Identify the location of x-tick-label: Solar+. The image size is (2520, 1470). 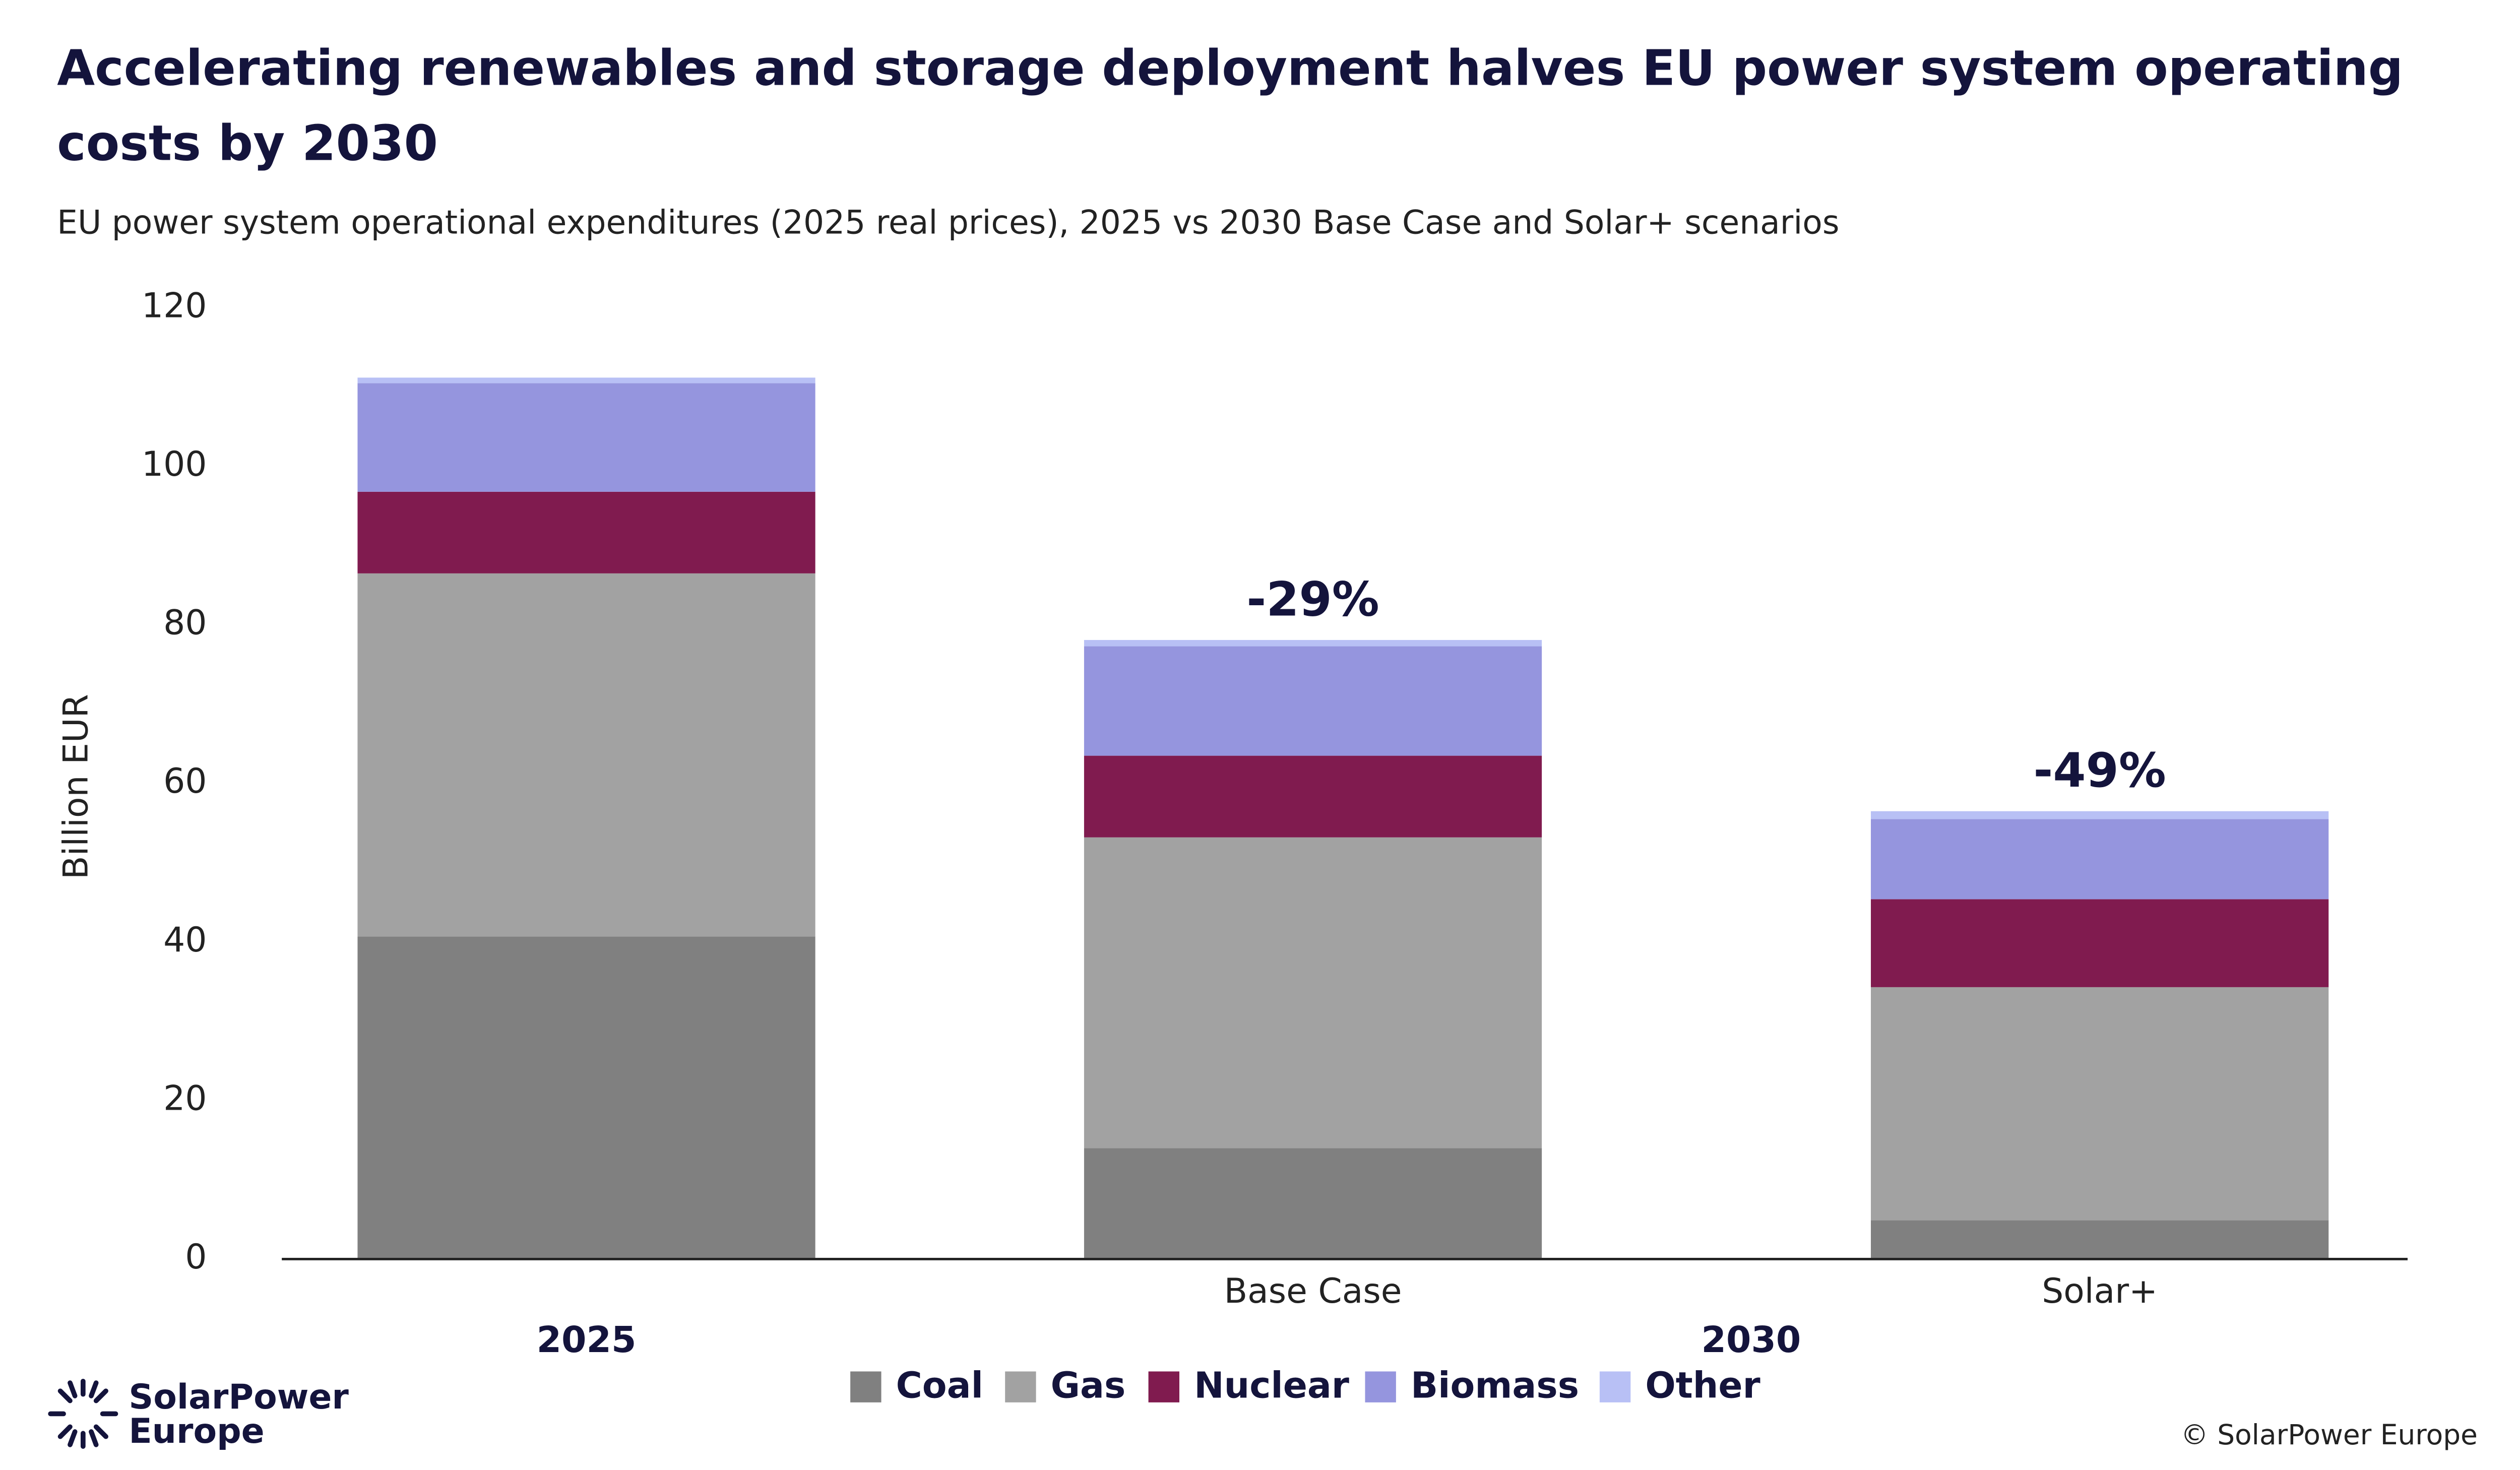
(2100, 1291).